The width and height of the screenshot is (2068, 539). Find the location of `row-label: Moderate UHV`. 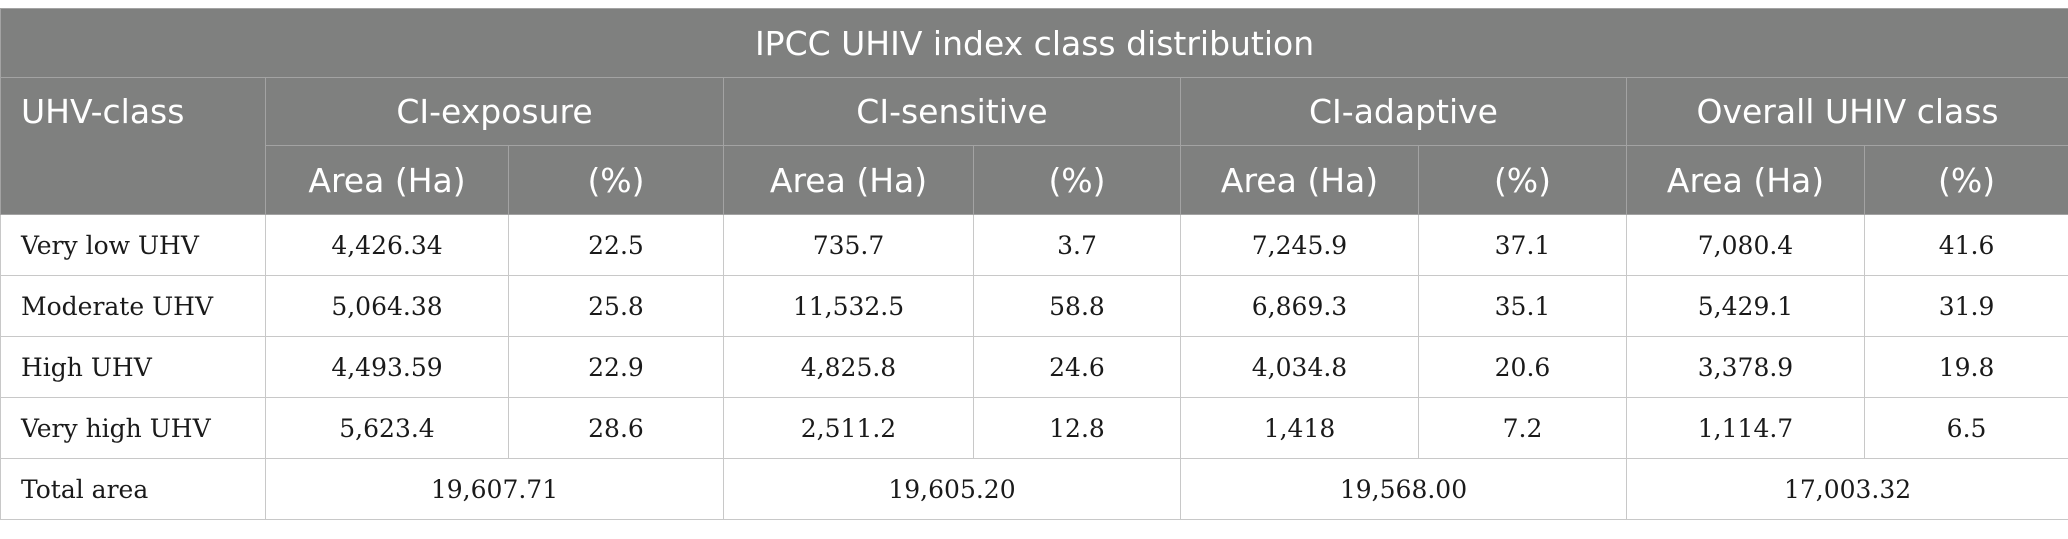

row-label: Moderate UHV is located at coordinates (133, 306).